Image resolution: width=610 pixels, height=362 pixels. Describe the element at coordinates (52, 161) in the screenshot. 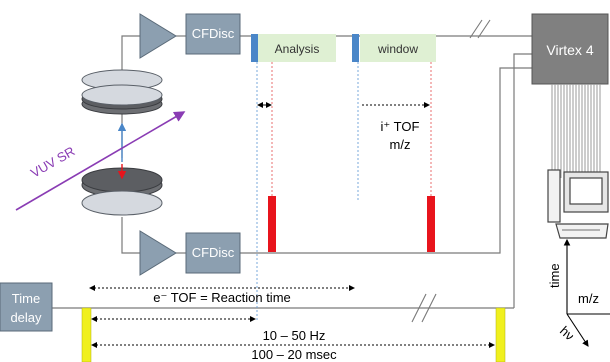

I see `vuv-label: VUV SR` at that location.